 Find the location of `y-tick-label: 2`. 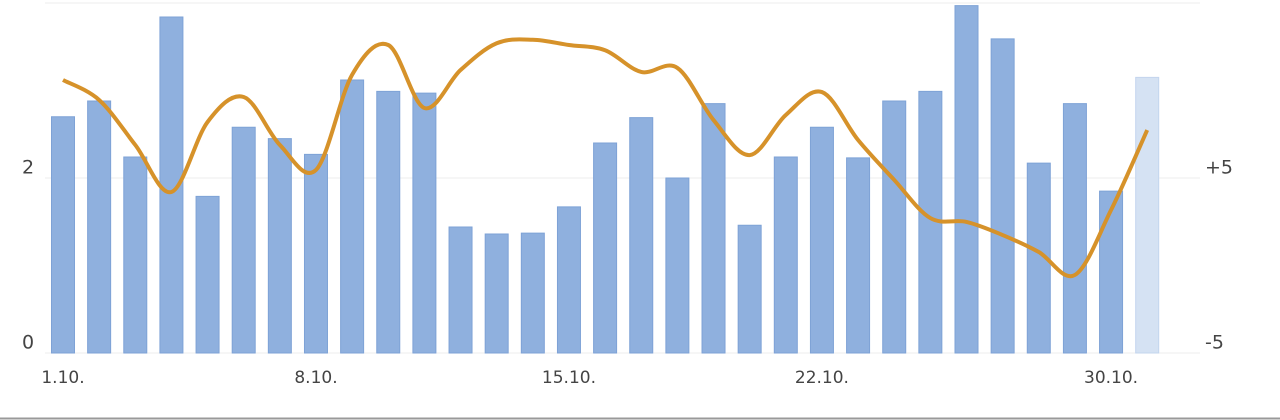

y-tick-label: 2 is located at coordinates (28, 168).